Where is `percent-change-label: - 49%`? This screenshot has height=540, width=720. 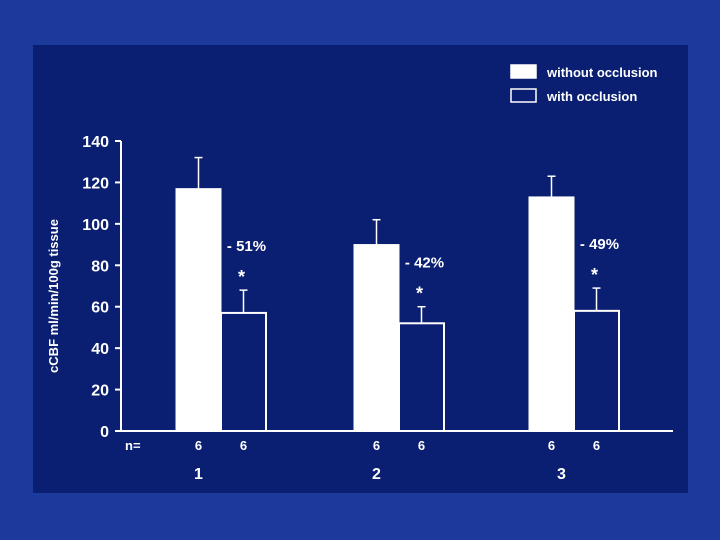
percent-change-label: - 49% is located at coordinates (599, 244).